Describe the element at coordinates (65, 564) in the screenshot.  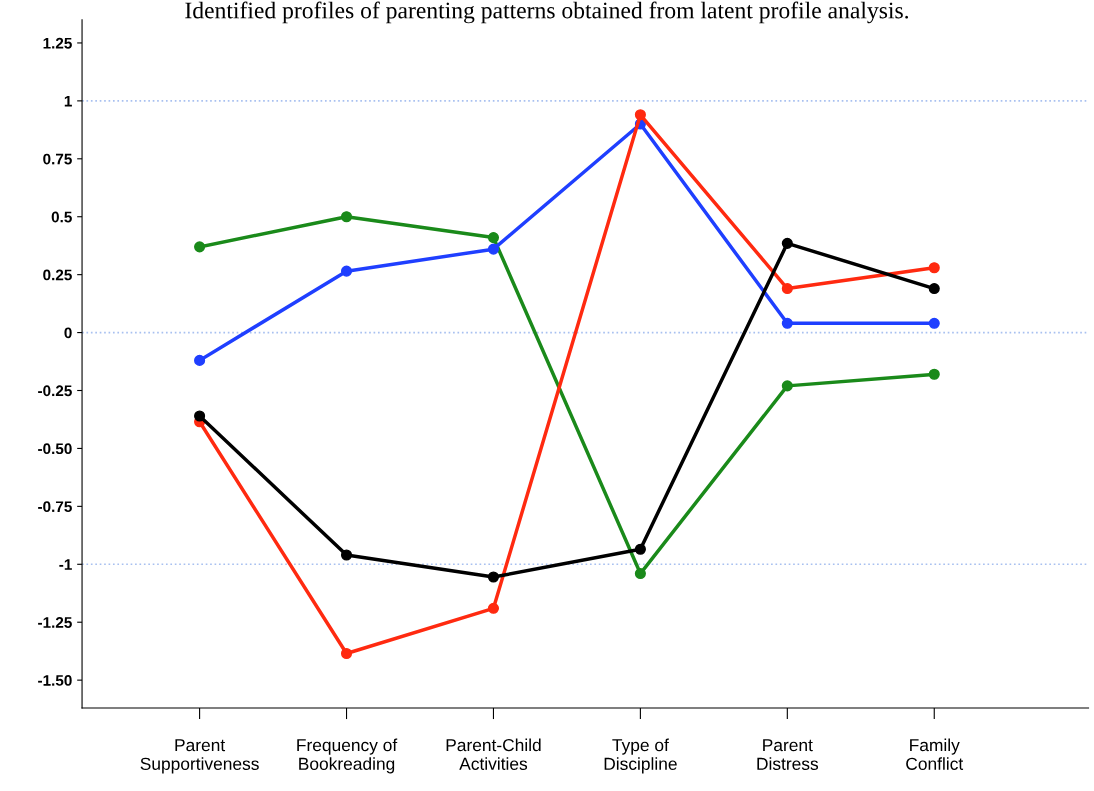
I see `y-tick-label: -1` at that location.